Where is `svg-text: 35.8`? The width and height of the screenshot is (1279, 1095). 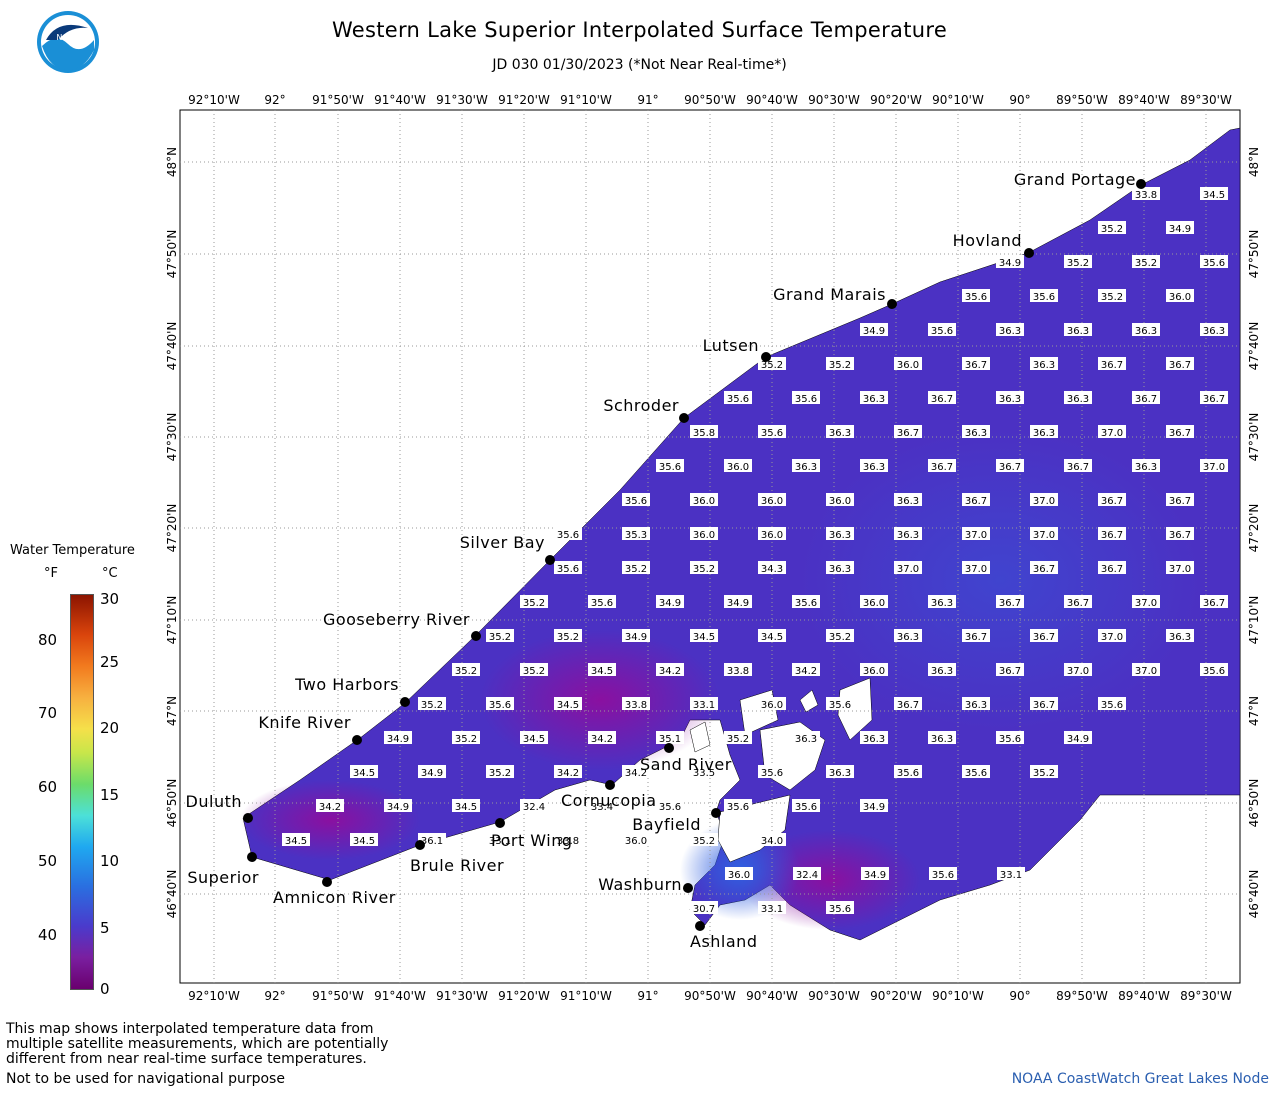
svg-text: 35.8 is located at coordinates (704, 433).